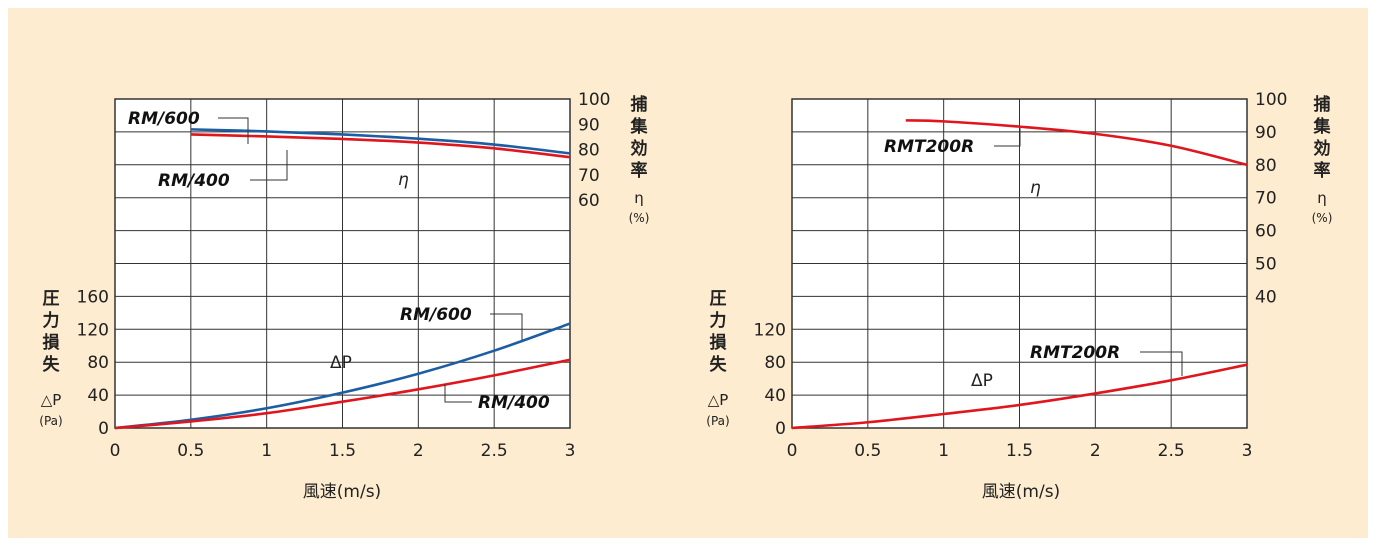 Image resolution: width=1382 pixels, height=546 pixels. What do you see at coordinates (514, 403) in the screenshot?
I see `series-label-rm400-dp: RM/400` at bounding box center [514, 403].